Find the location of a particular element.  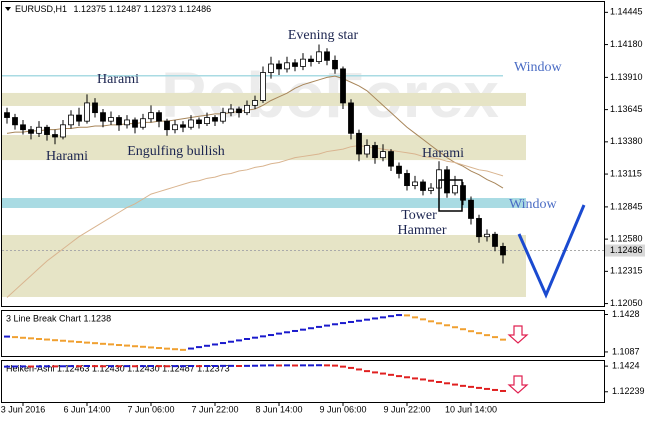

highlight-box is located at coordinates (450, 195).